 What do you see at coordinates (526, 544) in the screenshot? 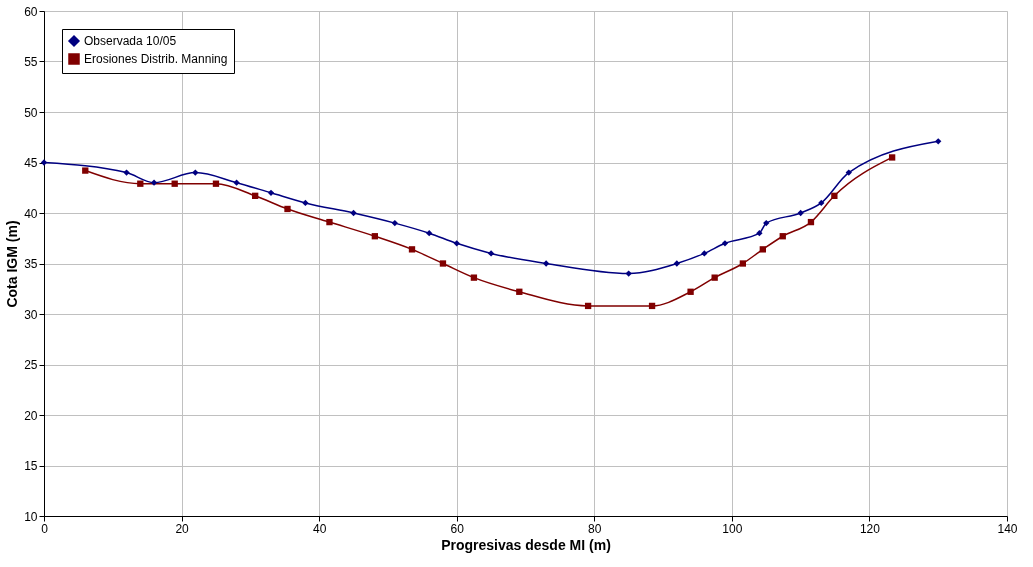
I see `x-axis-title: Progresivas desde MI (m)` at bounding box center [526, 544].